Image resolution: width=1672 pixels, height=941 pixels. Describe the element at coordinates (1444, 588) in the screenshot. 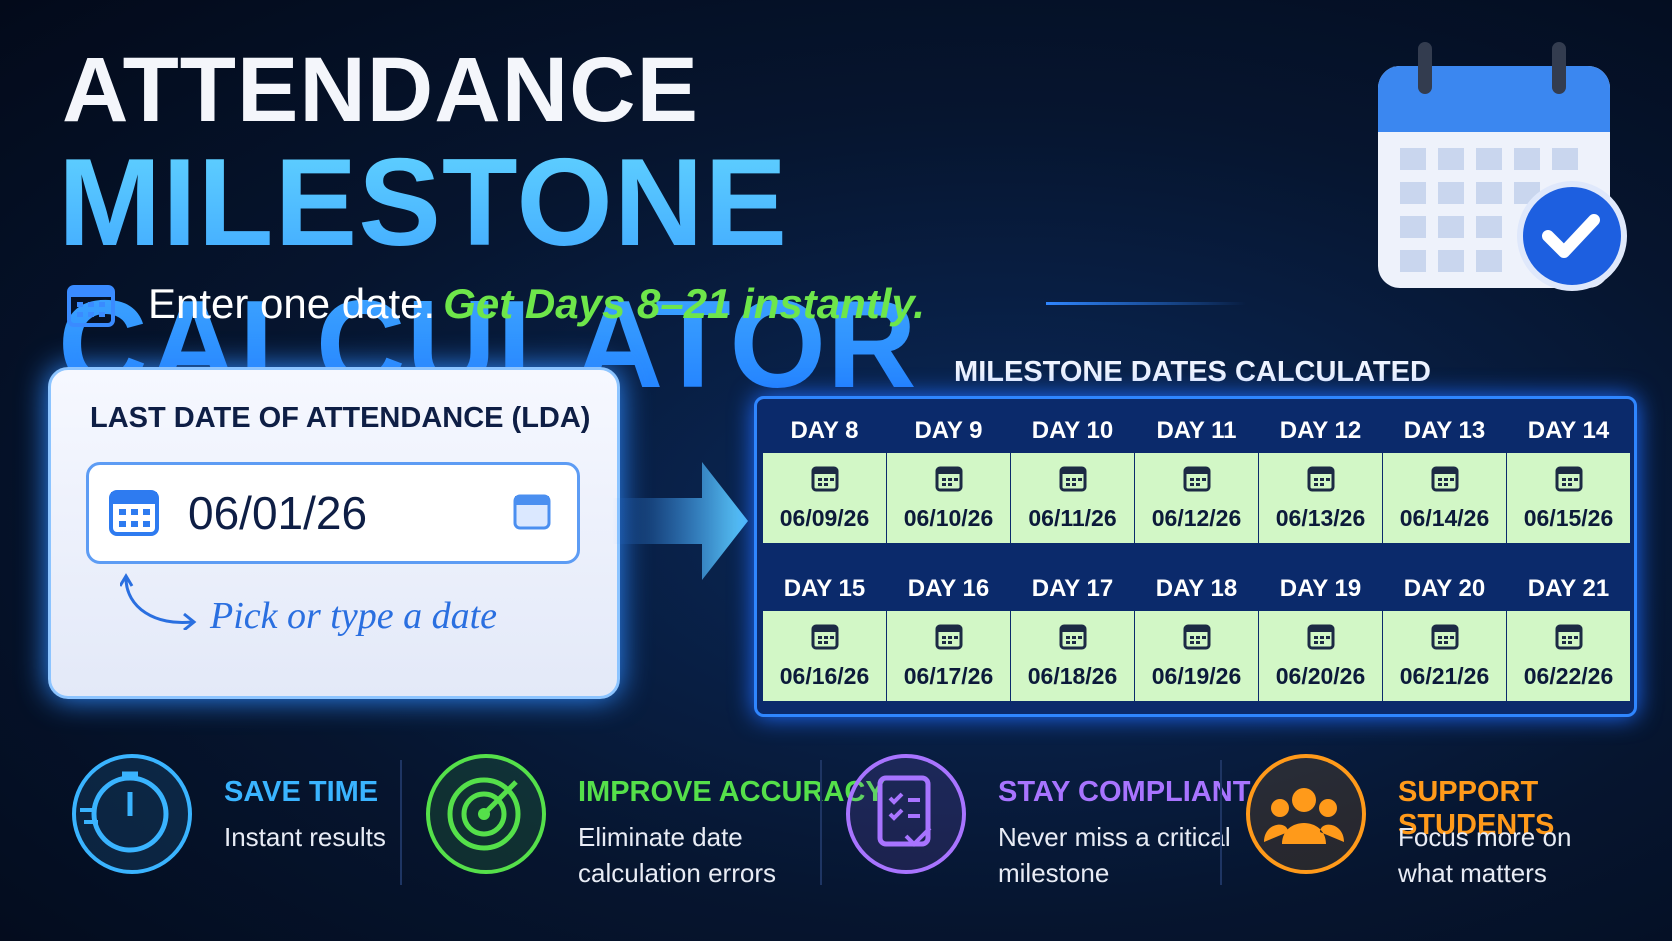

I see `day-header: DAY 20` at that location.